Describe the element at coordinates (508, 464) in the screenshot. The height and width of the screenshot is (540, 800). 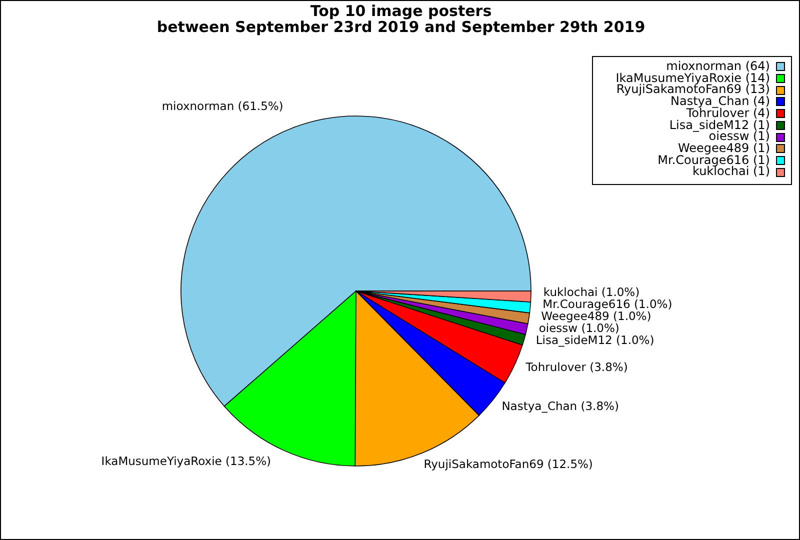
I see `data-label: RyujiSakamotoFan69 (12.5%)` at that location.